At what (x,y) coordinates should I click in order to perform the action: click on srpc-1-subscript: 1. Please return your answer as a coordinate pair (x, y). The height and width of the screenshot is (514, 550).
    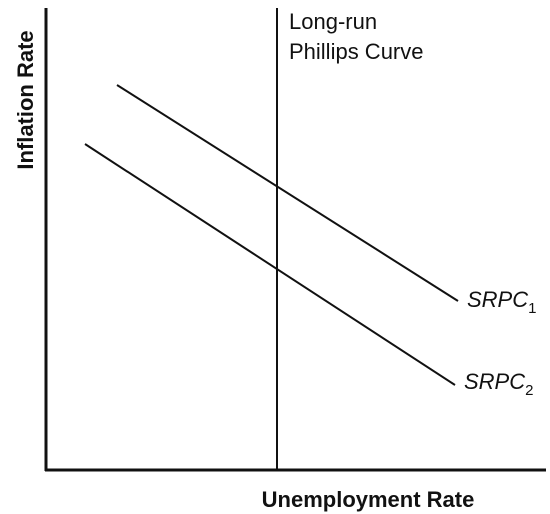
    Looking at the image, I should click on (532, 308).